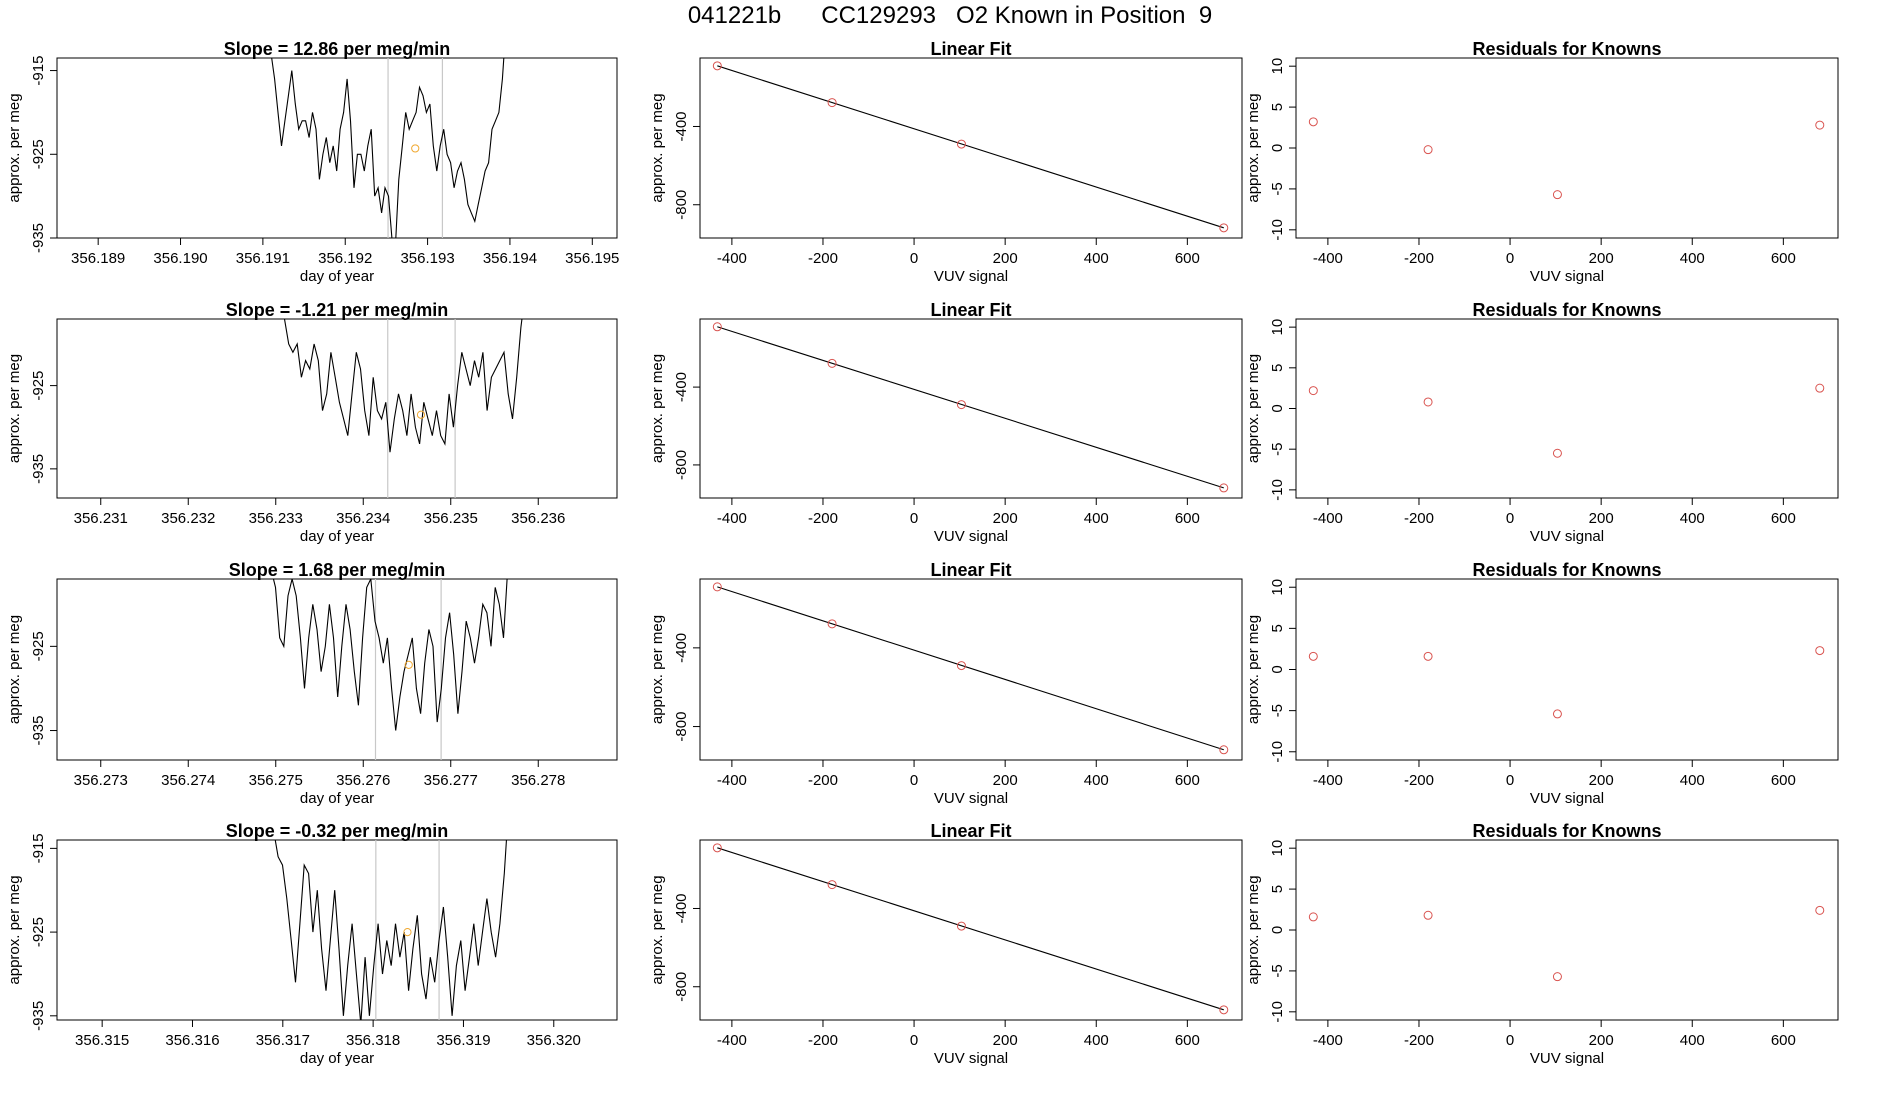 The height and width of the screenshot is (1100, 1900). Describe the element at coordinates (98, 258) in the screenshot. I see `x-tick-label: 356.189` at that location.